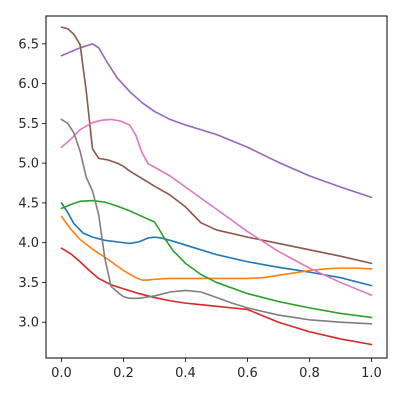  What do you see at coordinates (371, 373) in the screenshot?
I see `x-tick-label: 1.0` at bounding box center [371, 373].